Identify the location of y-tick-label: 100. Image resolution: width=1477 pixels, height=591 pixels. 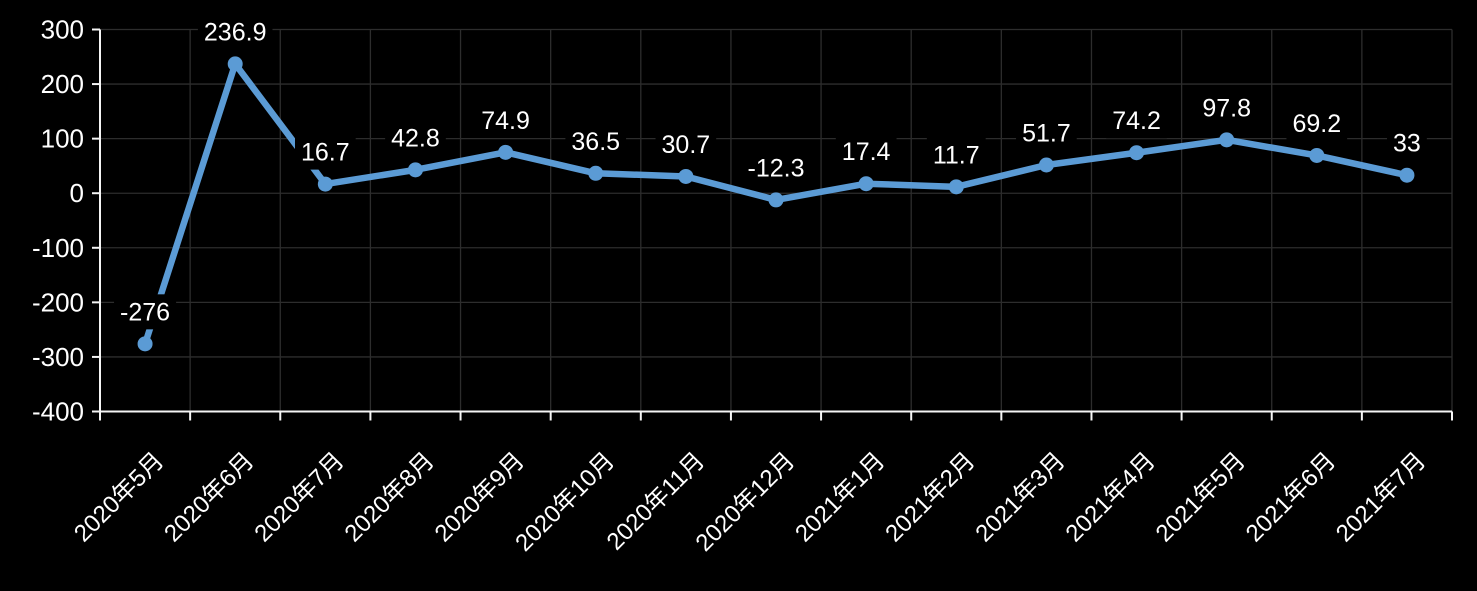
(62, 139).